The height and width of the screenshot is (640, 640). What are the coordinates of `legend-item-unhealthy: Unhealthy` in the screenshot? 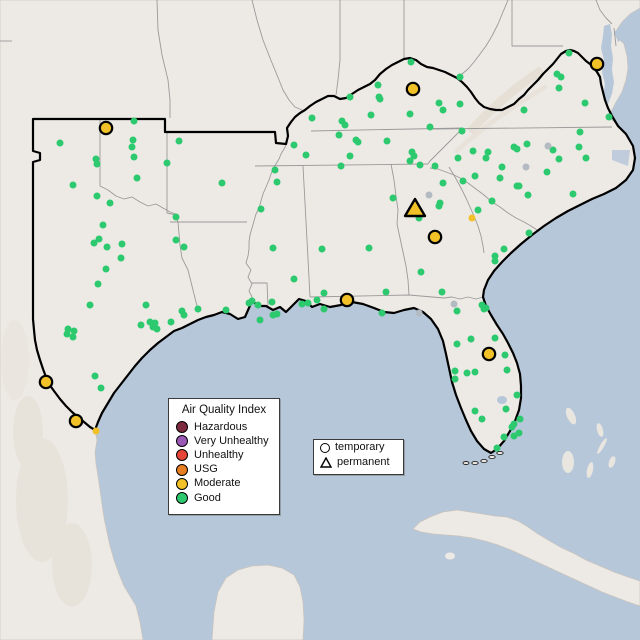 It's located at (224, 455).